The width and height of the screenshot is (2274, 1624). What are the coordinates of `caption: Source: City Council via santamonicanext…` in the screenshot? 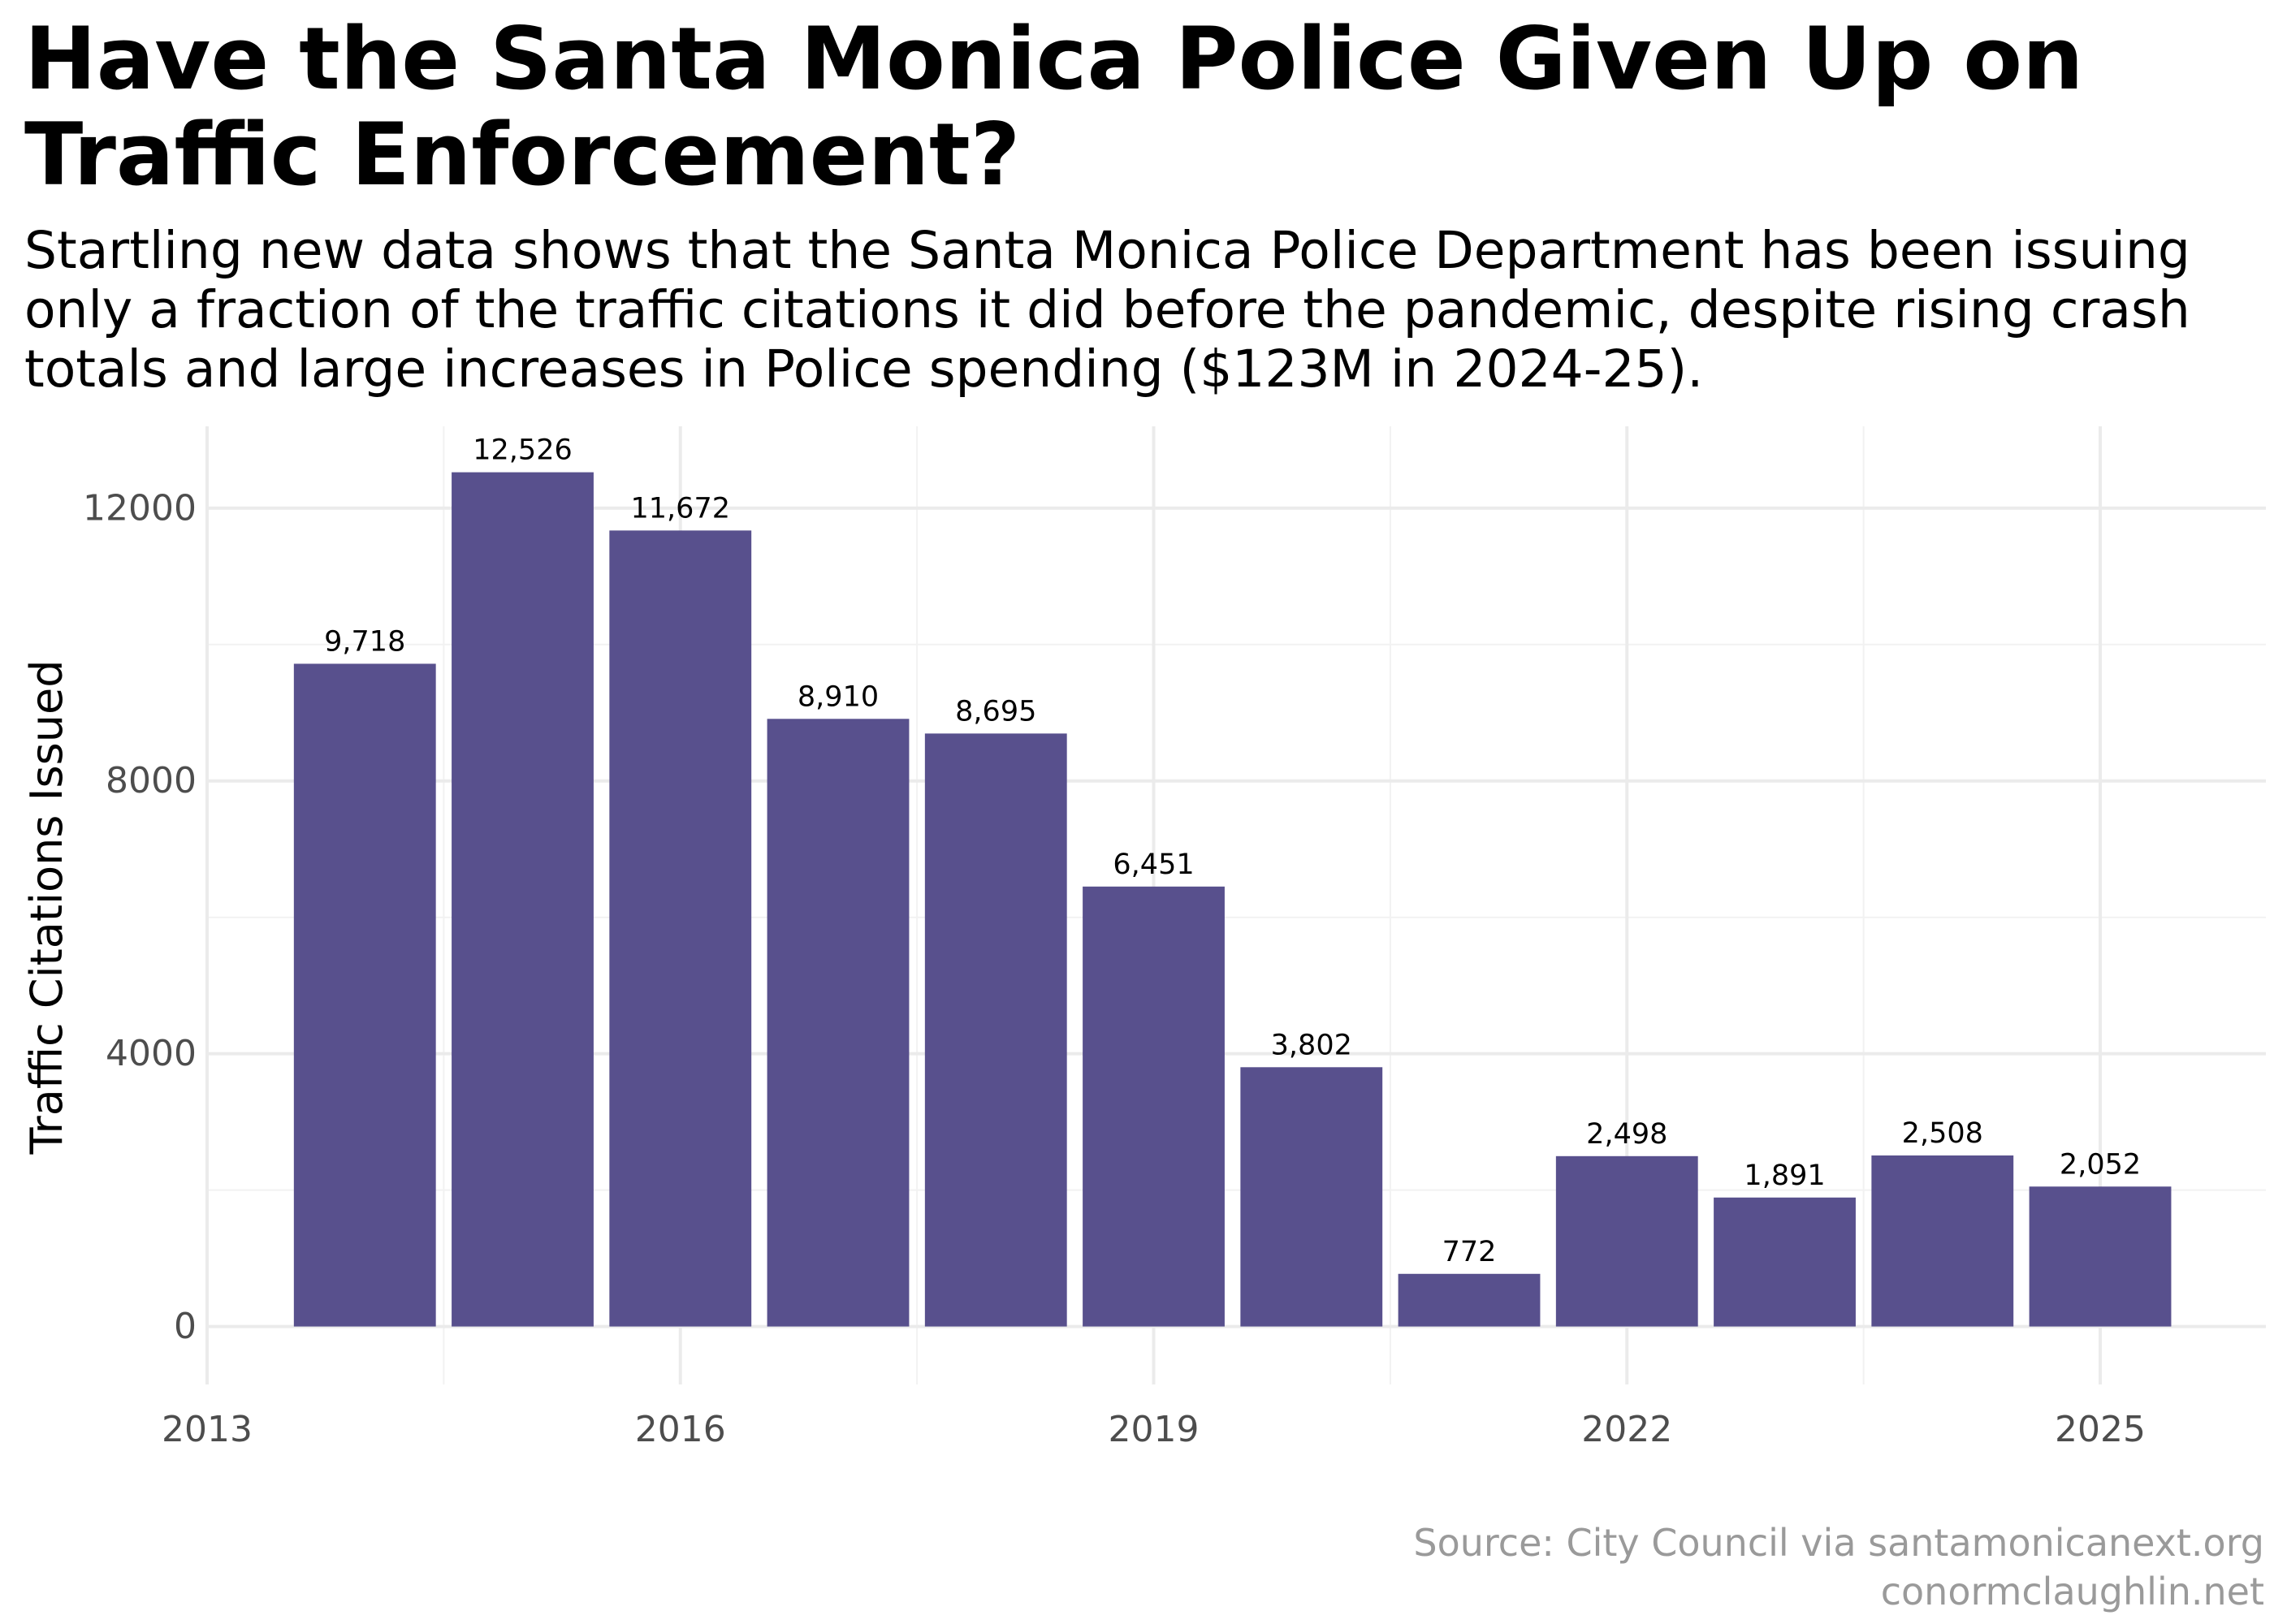 It's located at (1838, 1567).